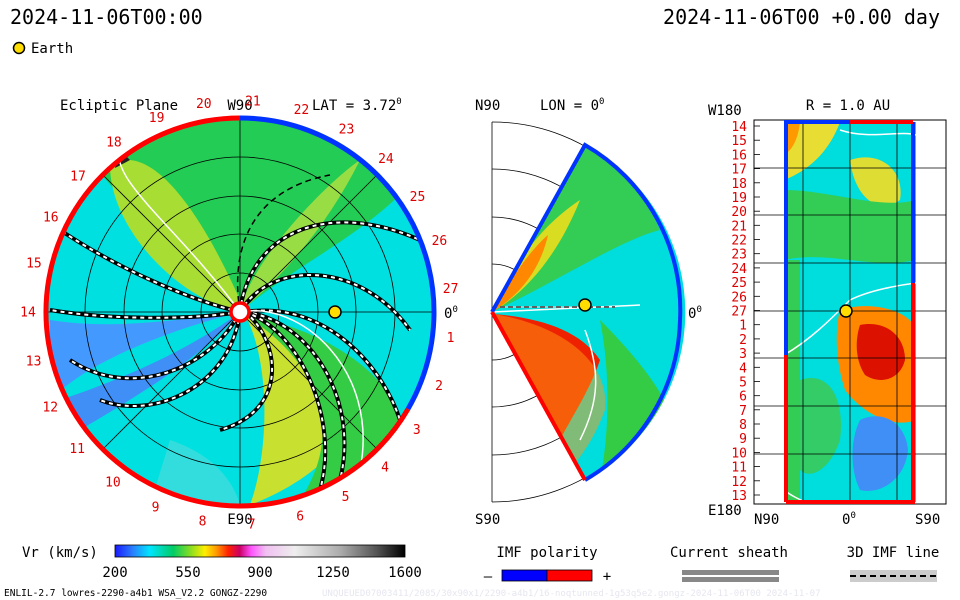 This screenshot has height=600, width=960. Describe the element at coordinates (538, 396) in the screenshot. I see `meridional-rim-positive` at that location.